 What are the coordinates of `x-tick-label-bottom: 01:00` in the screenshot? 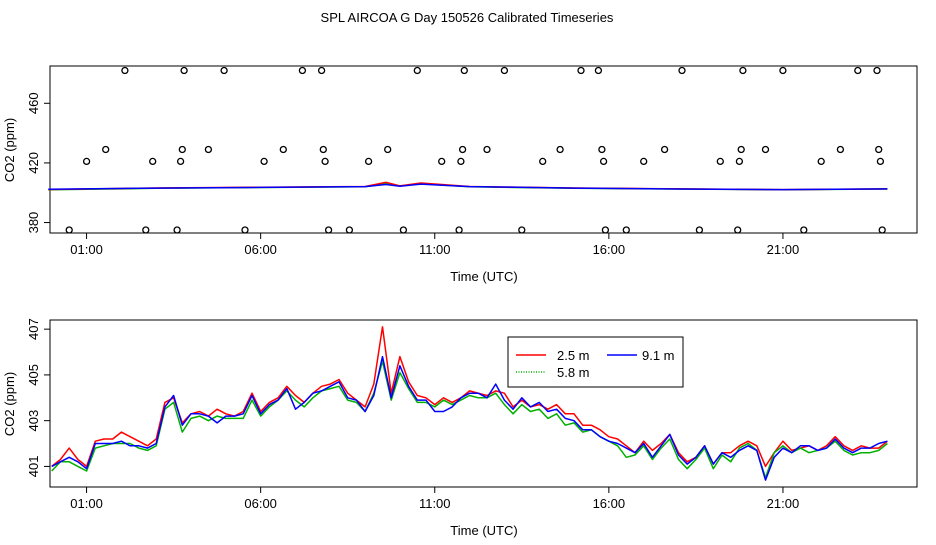 It's located at (86, 503).